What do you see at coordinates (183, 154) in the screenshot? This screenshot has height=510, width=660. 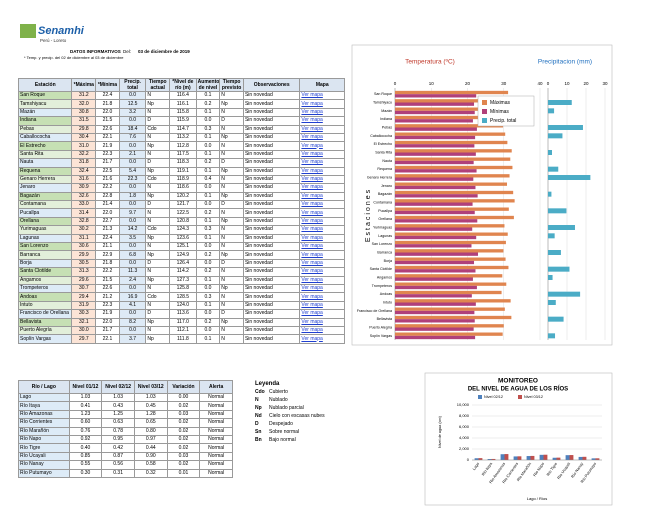 I see `table-cell: 117.5` at bounding box center [183, 154].